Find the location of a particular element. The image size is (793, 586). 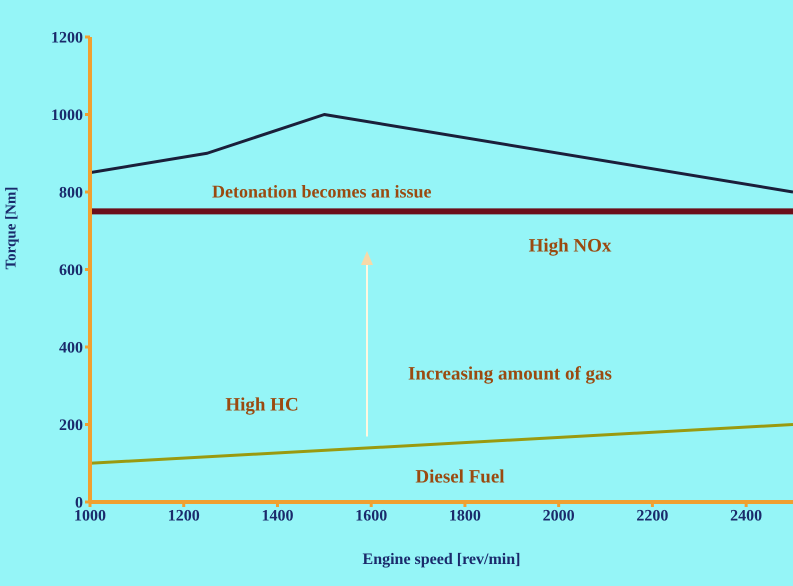

y-tick-label: 800 is located at coordinates (71, 193).